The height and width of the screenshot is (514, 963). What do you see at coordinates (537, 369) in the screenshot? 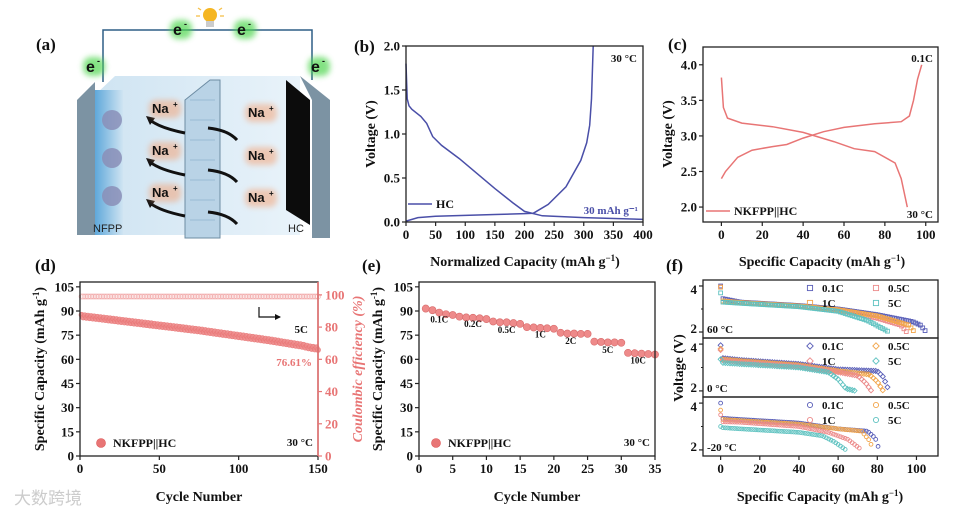
I see `plot-frame-e` at bounding box center [537, 369].